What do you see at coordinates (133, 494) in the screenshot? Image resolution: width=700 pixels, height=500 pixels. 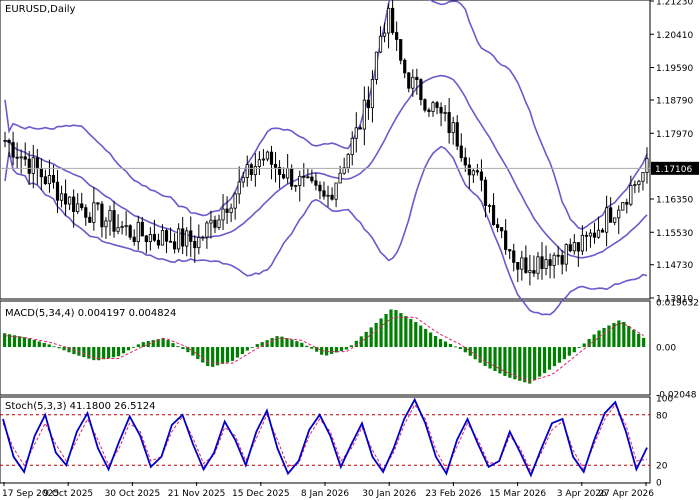 I see `x-tick-label: 30 Oct 2025` at bounding box center [133, 494].